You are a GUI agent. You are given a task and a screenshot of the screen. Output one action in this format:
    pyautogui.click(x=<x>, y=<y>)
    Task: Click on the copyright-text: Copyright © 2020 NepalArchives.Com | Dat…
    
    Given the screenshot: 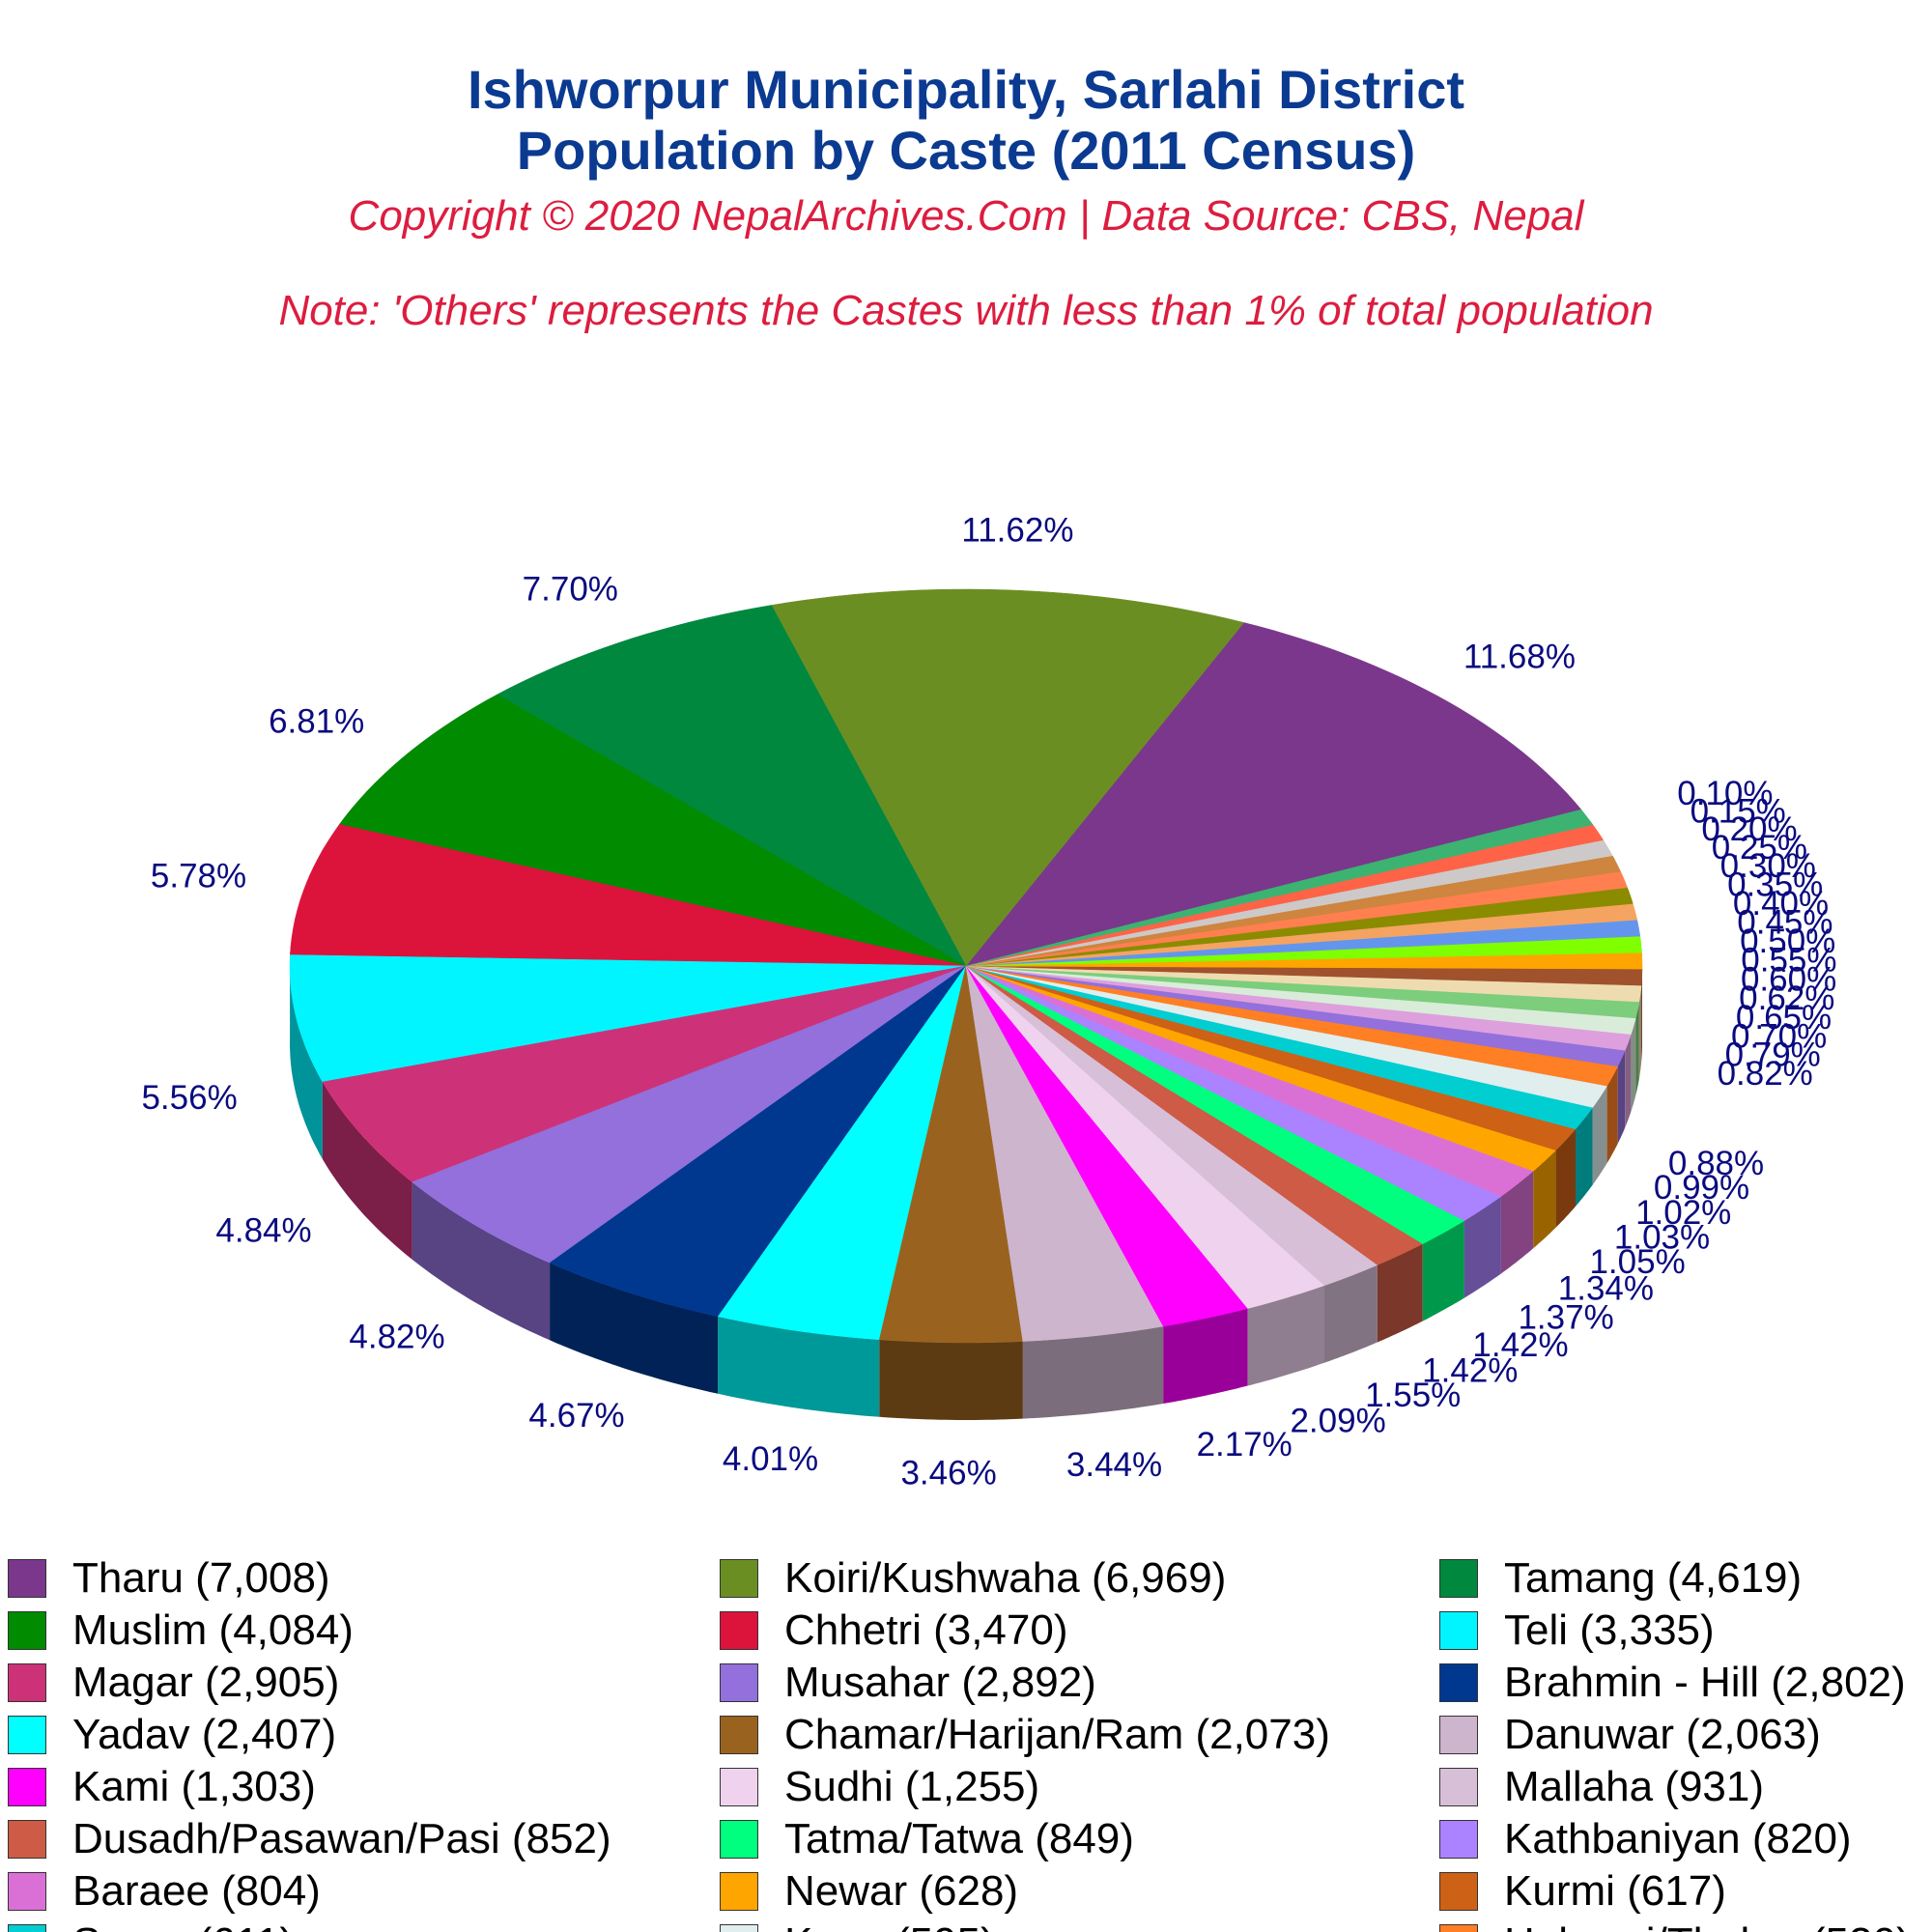 What is the action you would take?
    pyautogui.click(x=966, y=216)
    